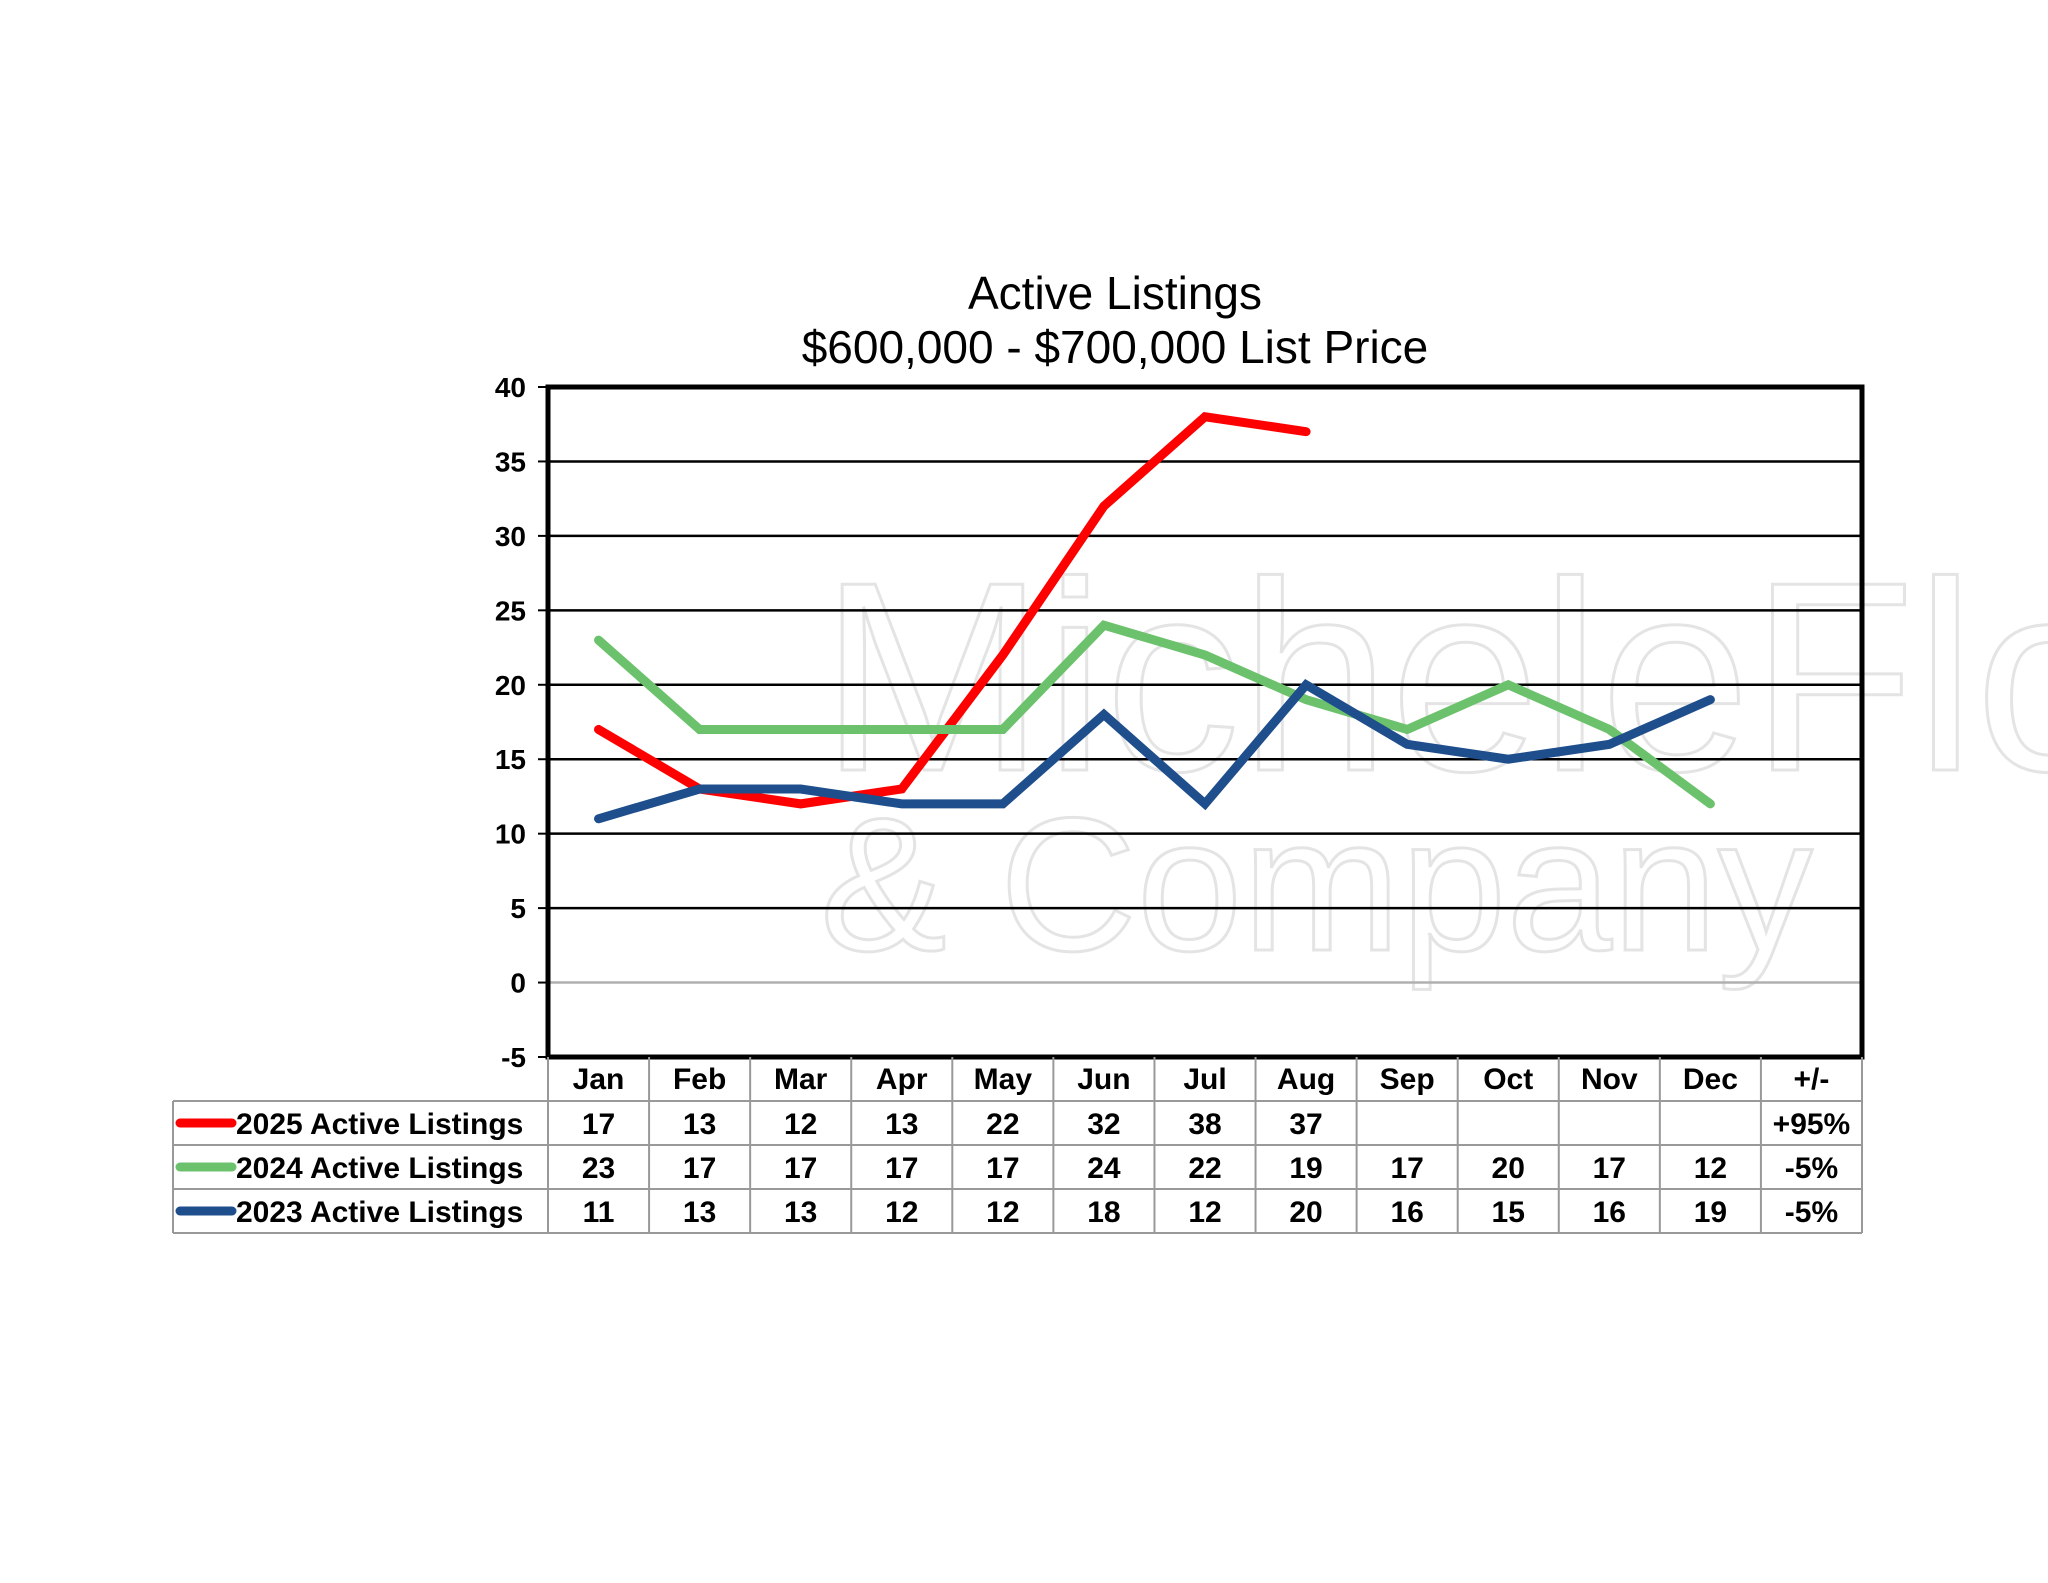  Describe the element at coordinates (510, 610) in the screenshot. I see `y-tick-label: 25` at that location.